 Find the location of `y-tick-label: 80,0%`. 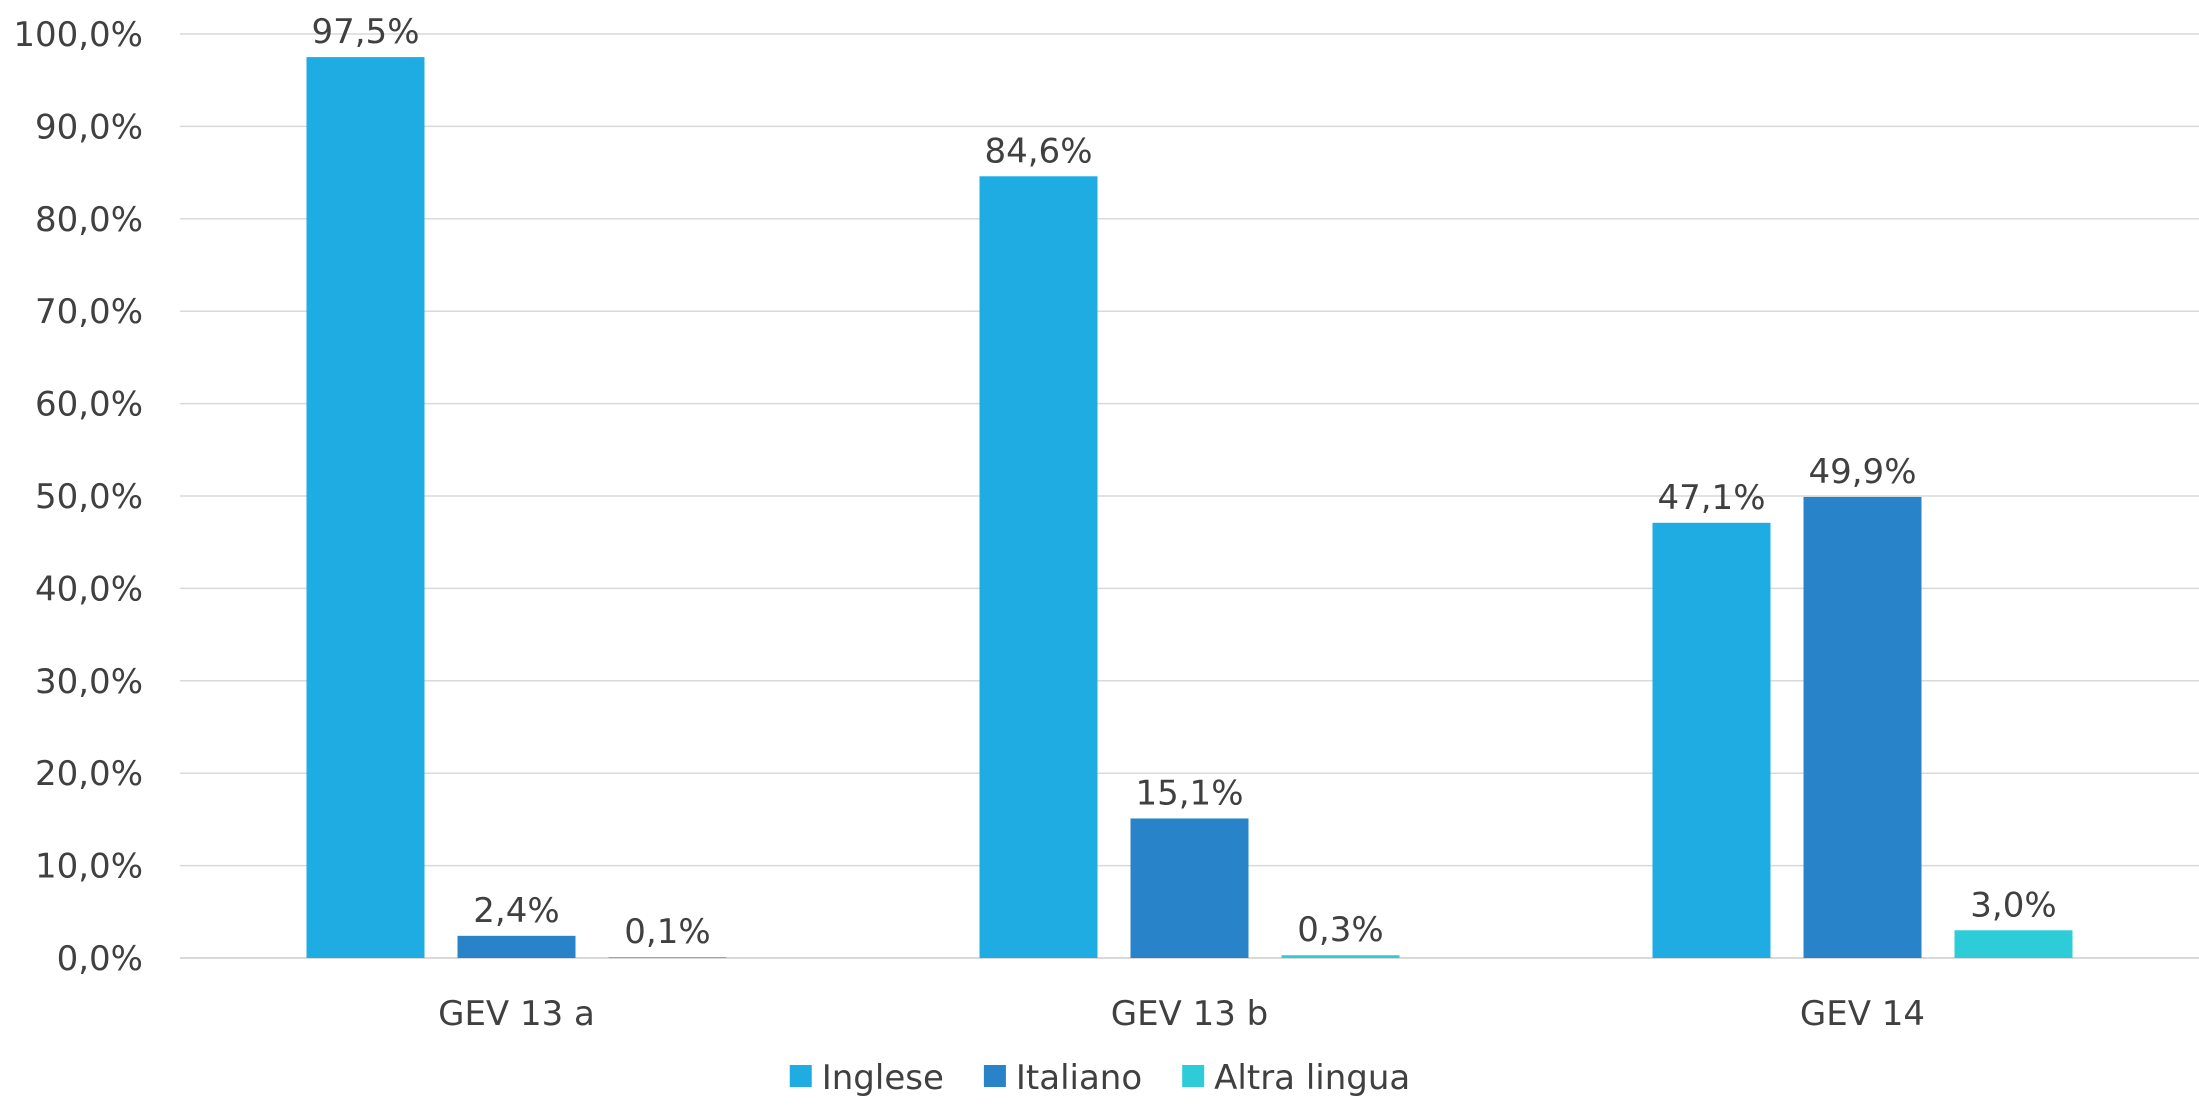

y-tick-label: 80,0% is located at coordinates (89, 220).